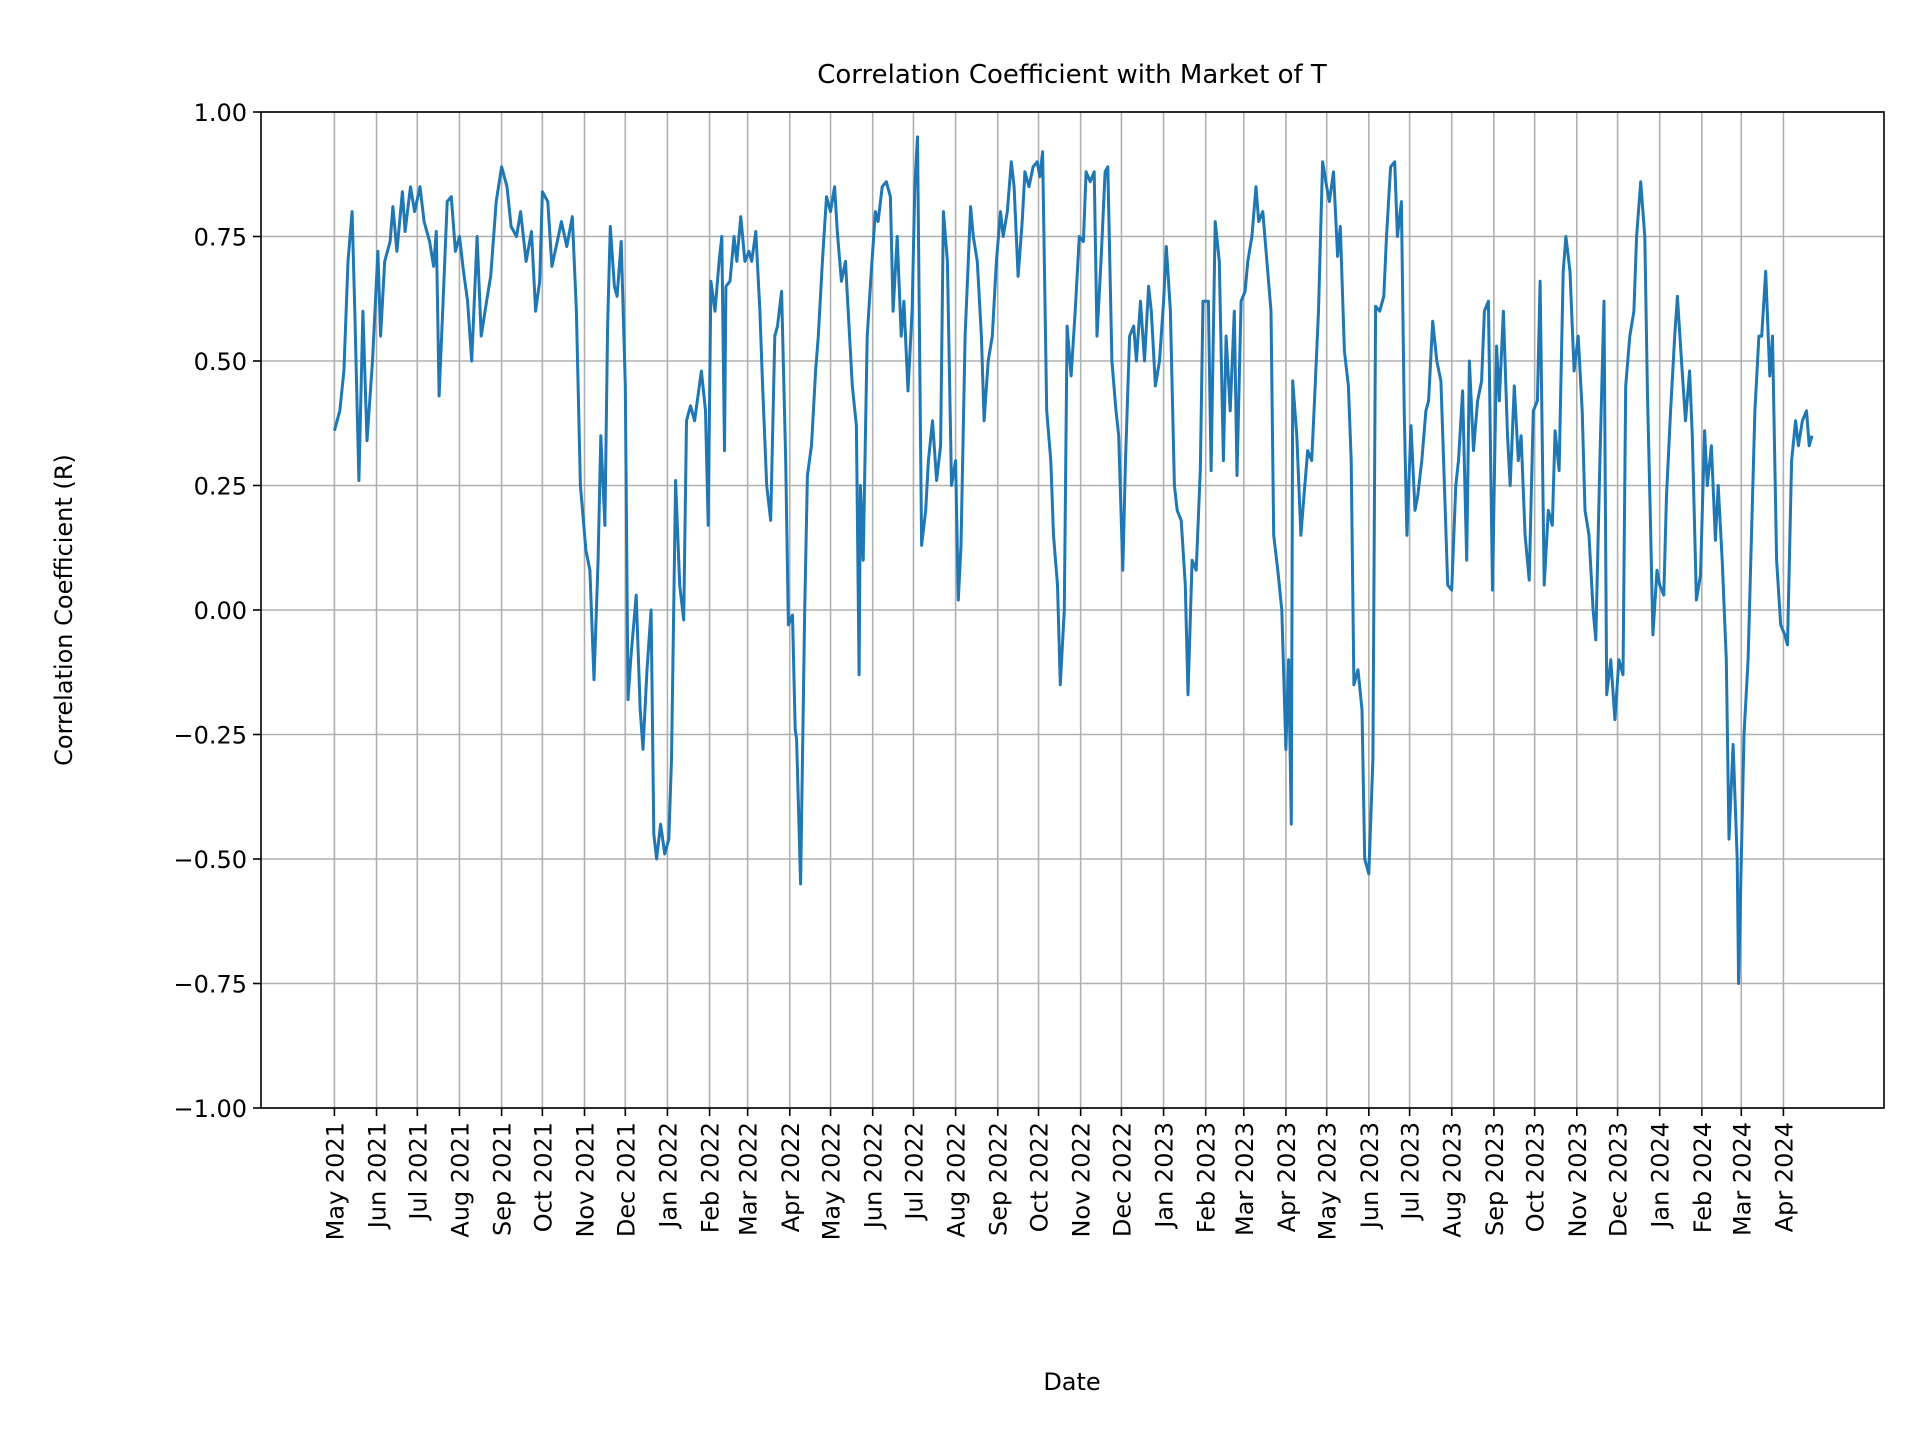 The height and width of the screenshot is (1444, 1920). I want to click on x-axis-label: Date, so click(1071, 1382).